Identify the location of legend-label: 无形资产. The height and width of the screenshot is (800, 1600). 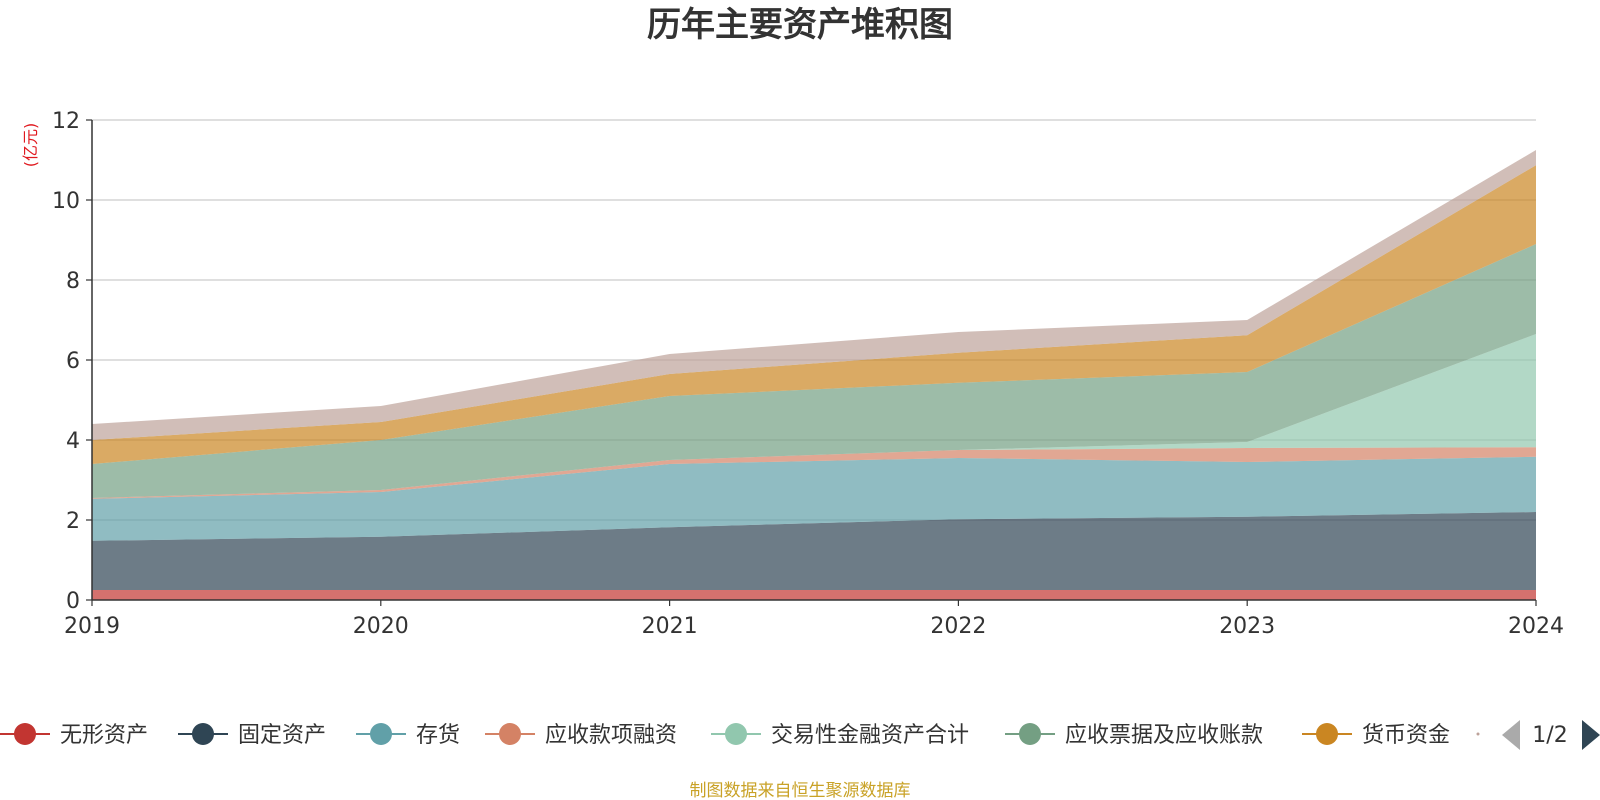
(104, 735).